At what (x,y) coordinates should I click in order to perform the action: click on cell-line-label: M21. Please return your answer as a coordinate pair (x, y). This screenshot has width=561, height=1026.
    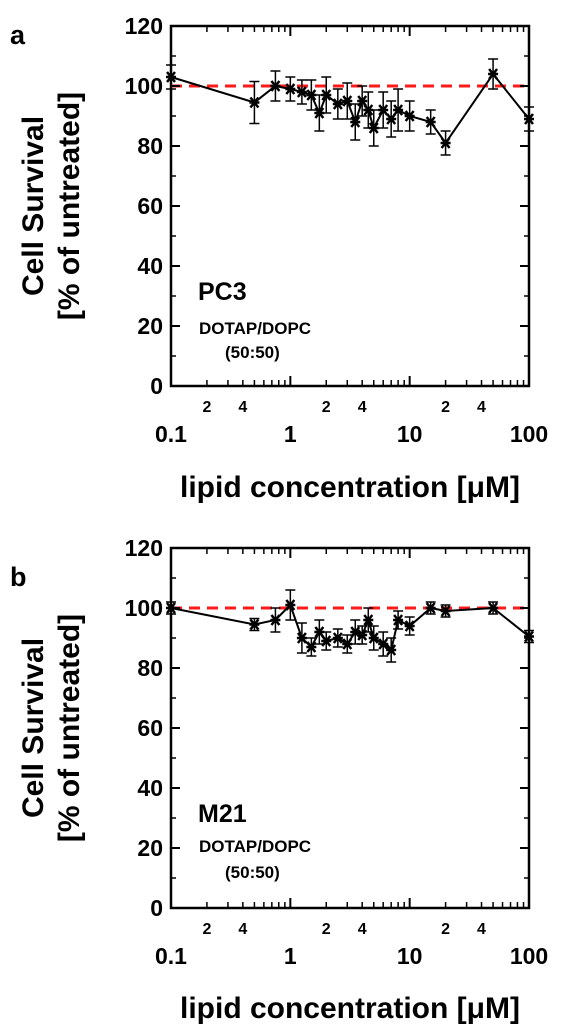
    Looking at the image, I should click on (222, 814).